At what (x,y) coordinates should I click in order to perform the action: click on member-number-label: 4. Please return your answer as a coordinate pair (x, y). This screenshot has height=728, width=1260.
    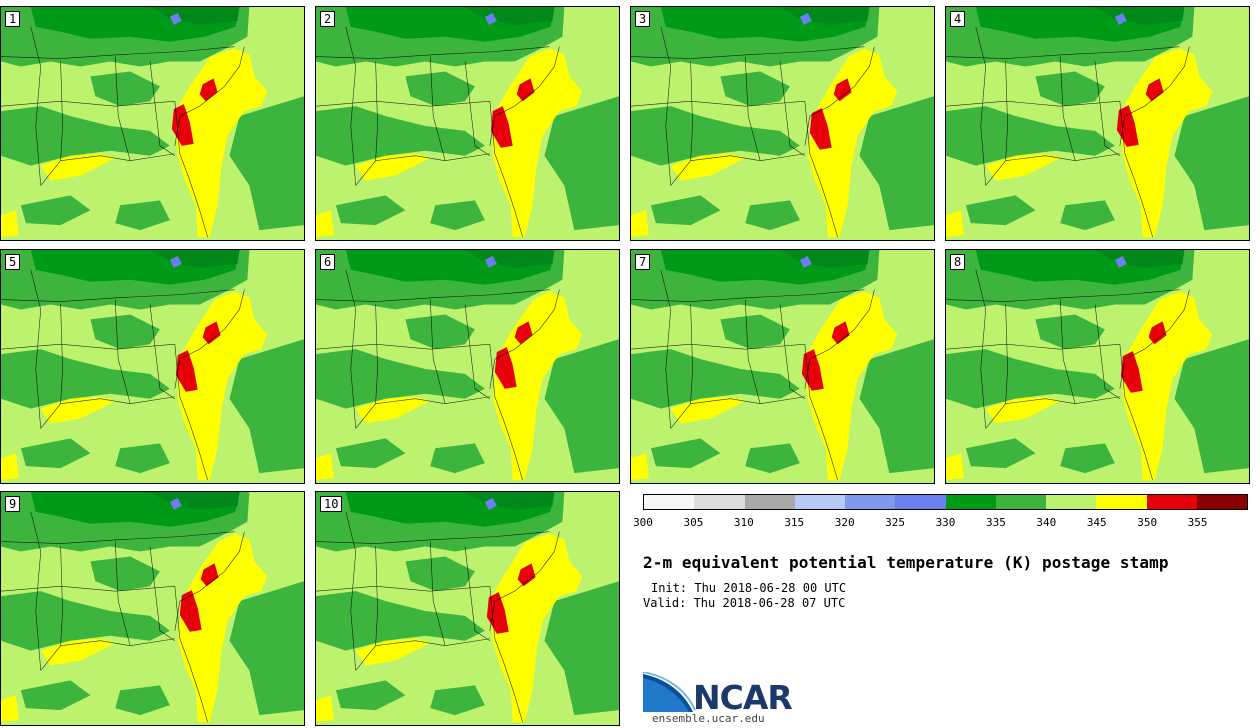
    Looking at the image, I should click on (958, 19).